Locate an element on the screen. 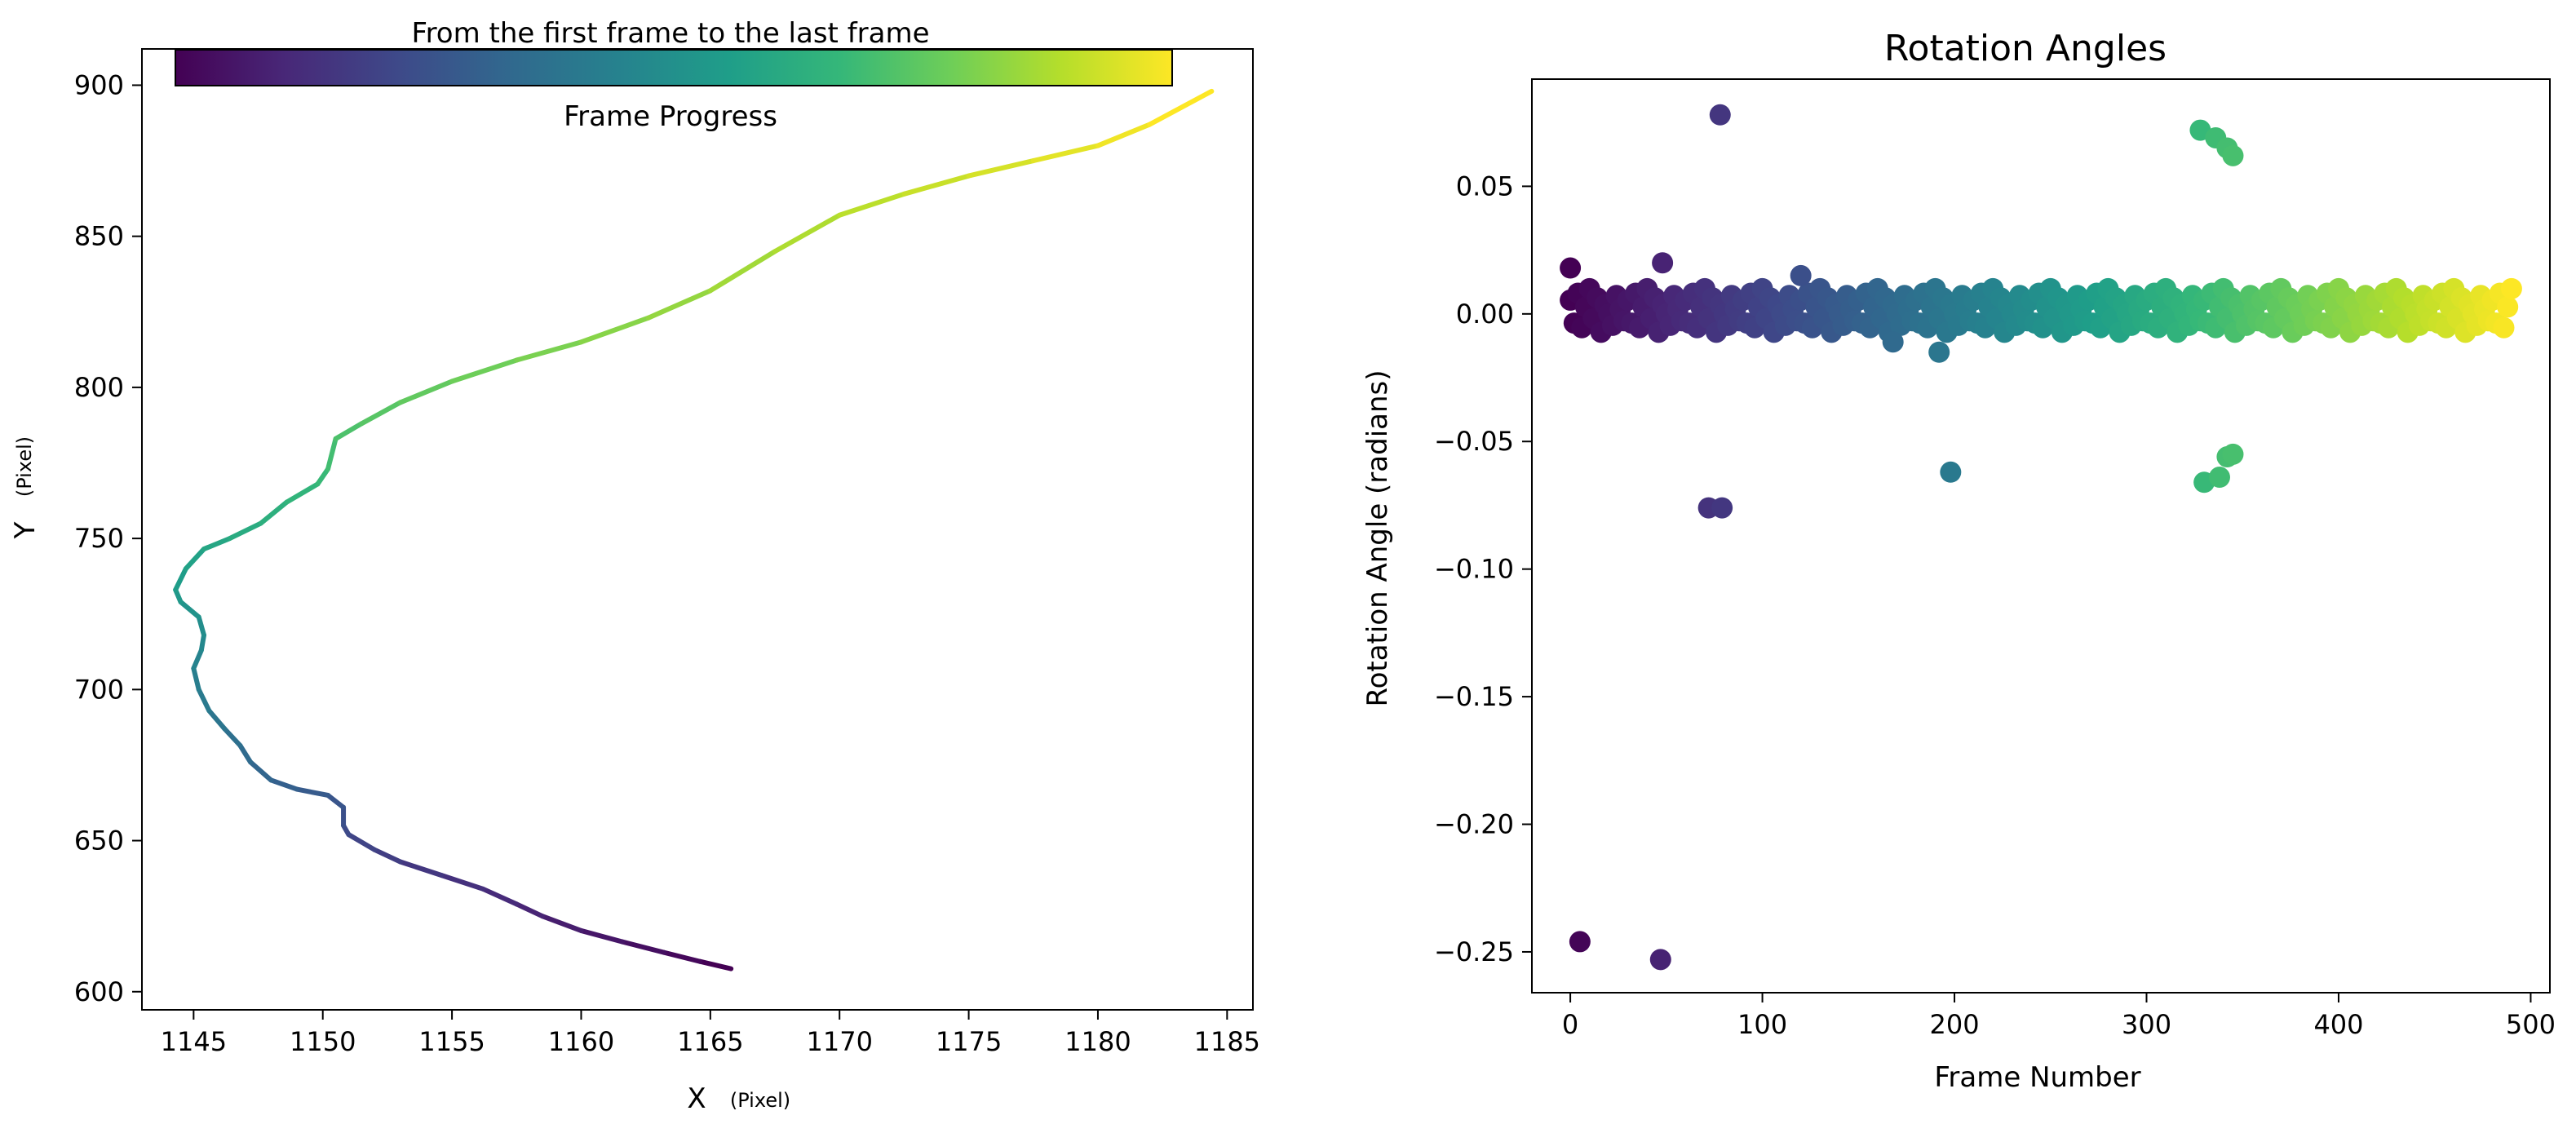 This screenshot has width=2576, height=1133. colorbar-label: Frame Progress is located at coordinates (670, 116).